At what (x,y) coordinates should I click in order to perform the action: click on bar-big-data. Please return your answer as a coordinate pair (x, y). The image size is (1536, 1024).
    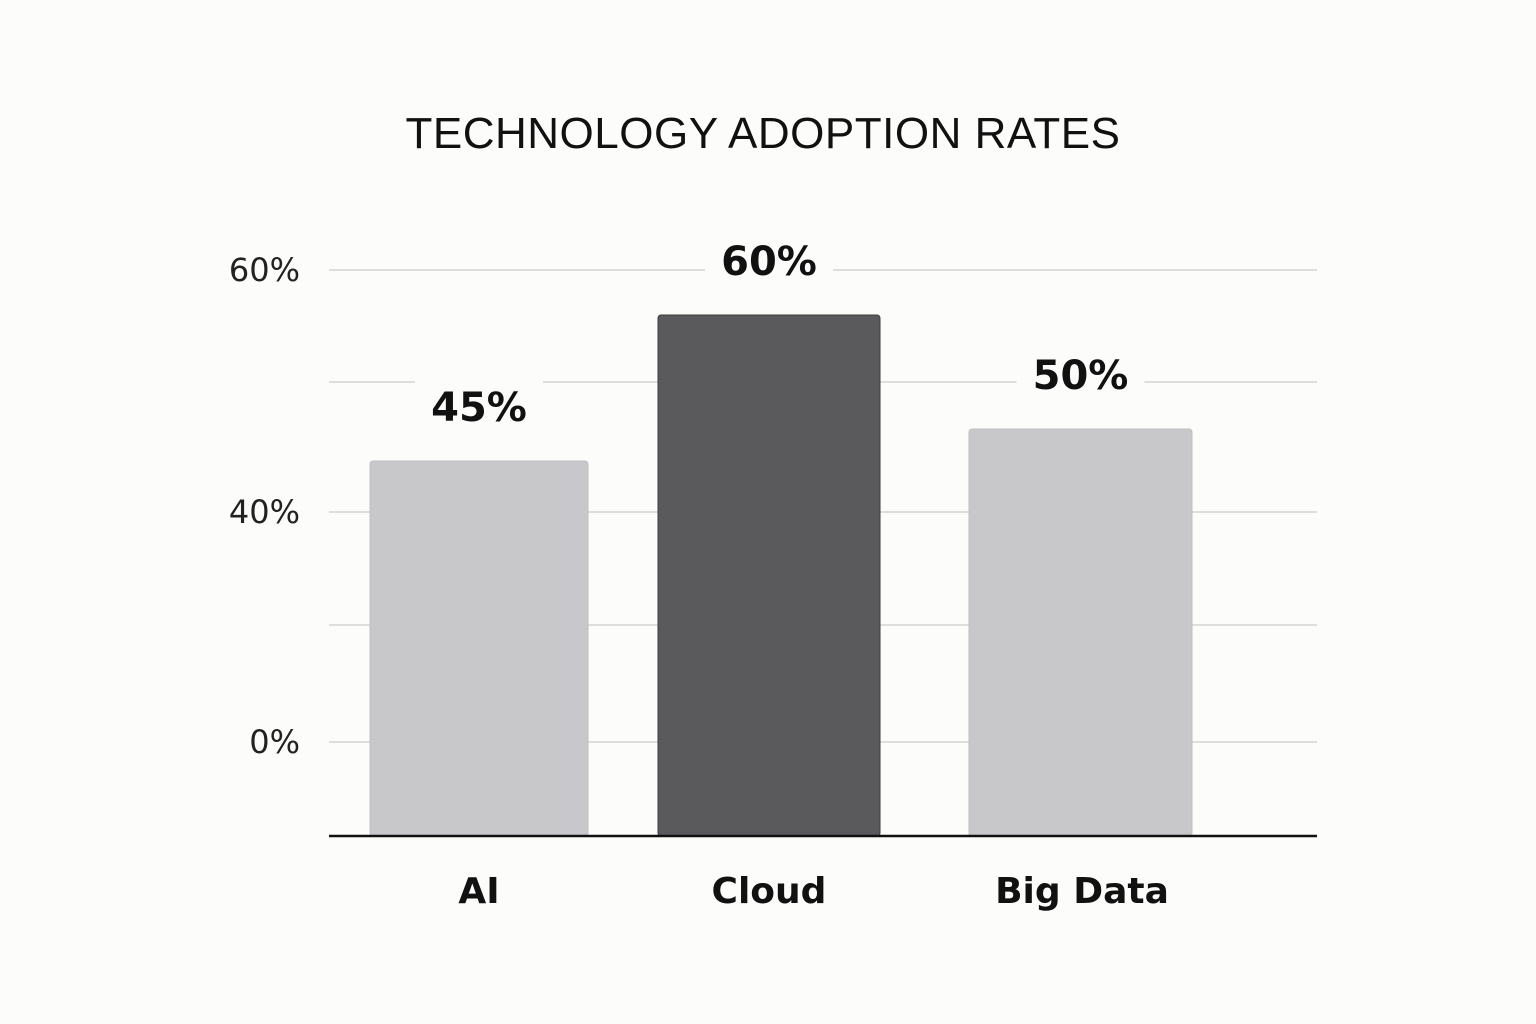
    Looking at the image, I should click on (1080, 632).